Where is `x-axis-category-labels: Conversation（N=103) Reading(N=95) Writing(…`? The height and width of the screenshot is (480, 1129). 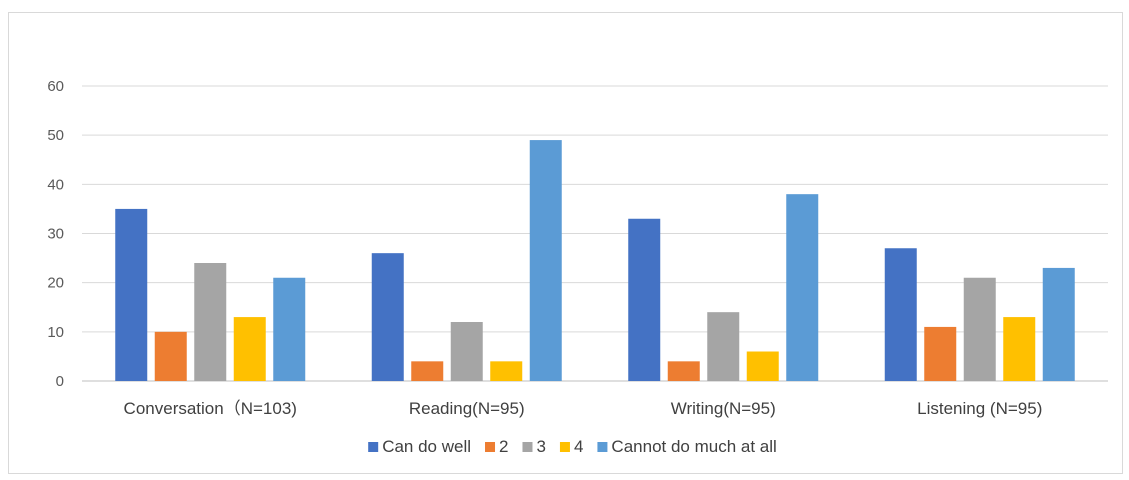 x-axis-category-labels: Conversation（N=103) Reading(N=95) Writing(… is located at coordinates (583, 408).